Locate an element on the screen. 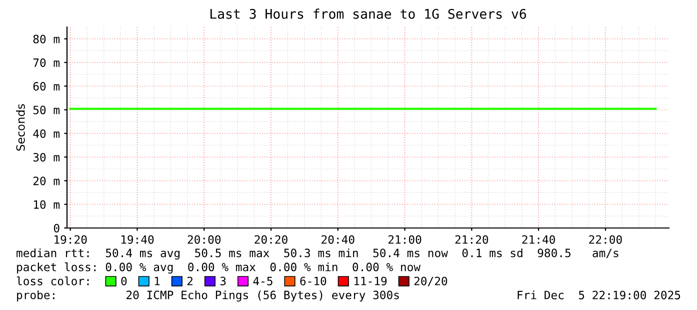  legend-label: 3 is located at coordinates (223, 281).